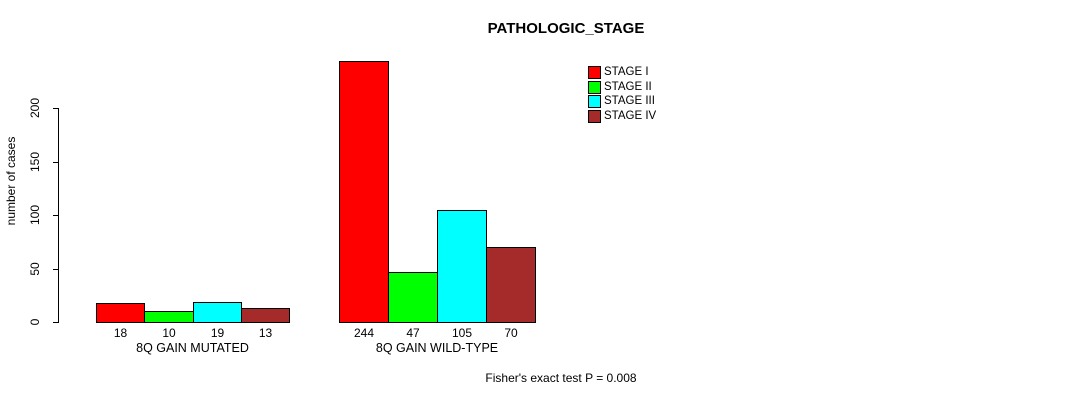 This screenshot has height=400, width=1090. I want to click on y-axis-line, so click(58, 215).